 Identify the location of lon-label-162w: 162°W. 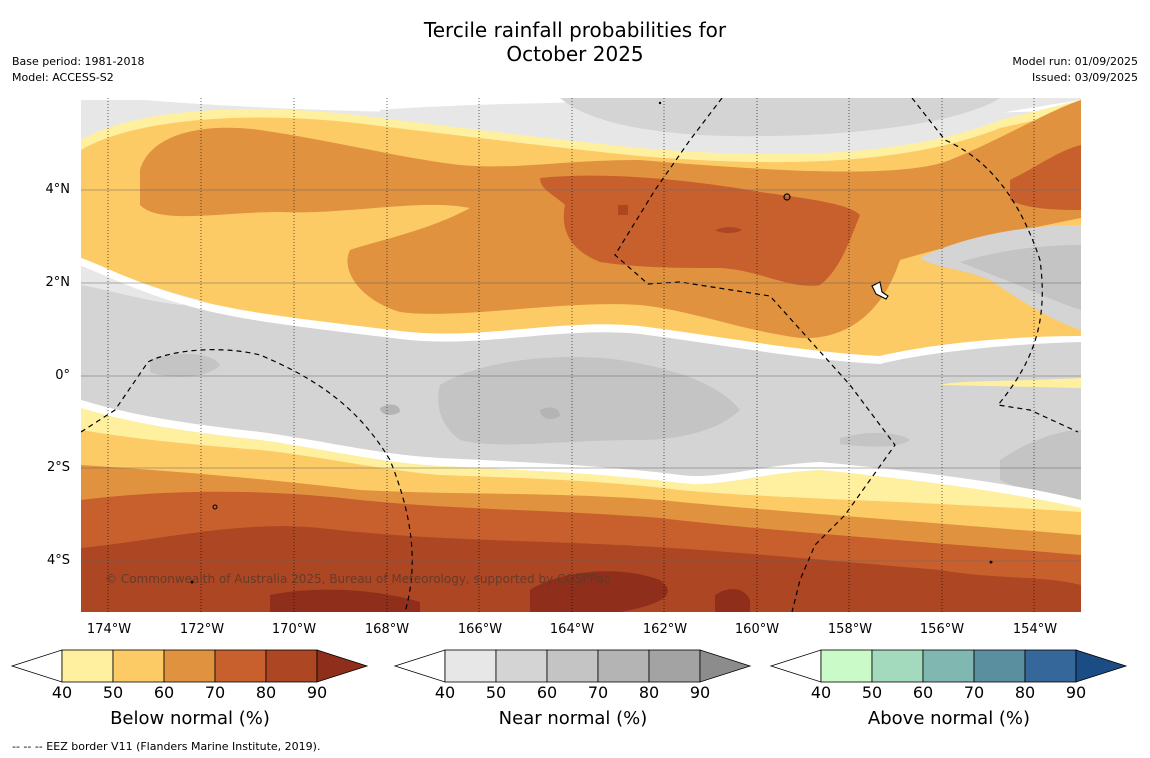
(665, 629).